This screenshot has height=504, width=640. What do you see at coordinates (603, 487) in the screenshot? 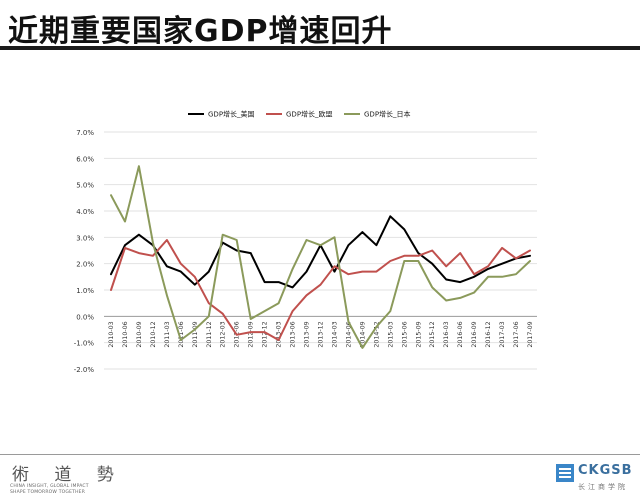
I see `ckgsb-chinese-name: 长江商学院` at bounding box center [603, 487].